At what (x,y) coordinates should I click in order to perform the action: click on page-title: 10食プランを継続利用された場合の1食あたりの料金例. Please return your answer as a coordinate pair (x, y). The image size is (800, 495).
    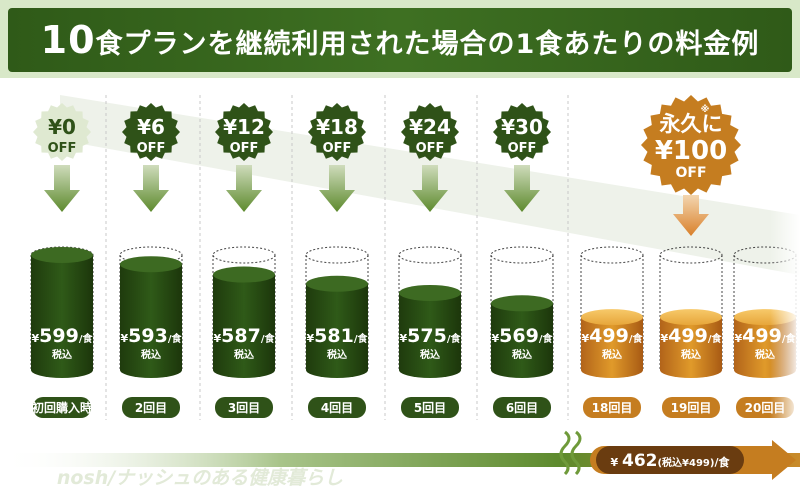
    Looking at the image, I should click on (400, 40).